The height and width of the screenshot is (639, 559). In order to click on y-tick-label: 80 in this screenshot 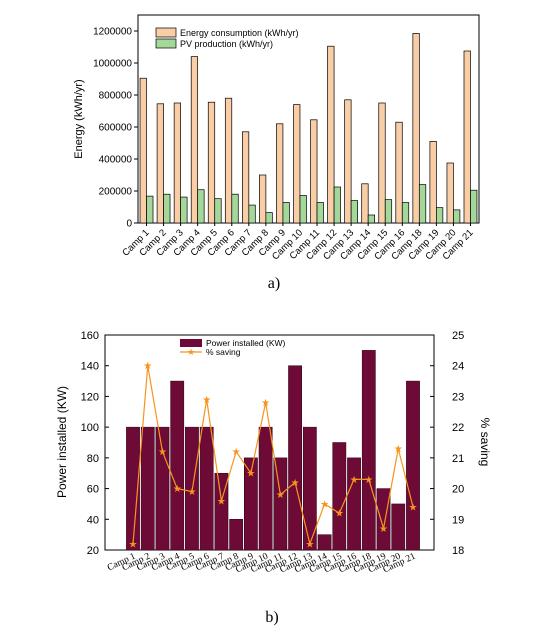, I will do `click(93, 459)`.